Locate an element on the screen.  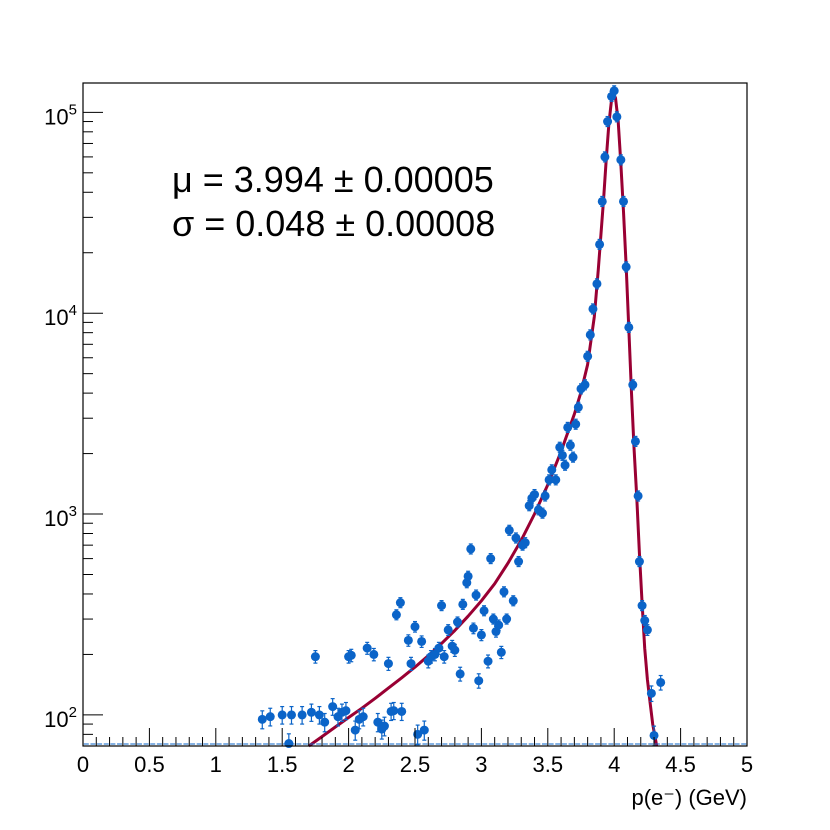
annotation-sigma: σ = 0.048 ± 0.00008 is located at coordinates (333, 223).